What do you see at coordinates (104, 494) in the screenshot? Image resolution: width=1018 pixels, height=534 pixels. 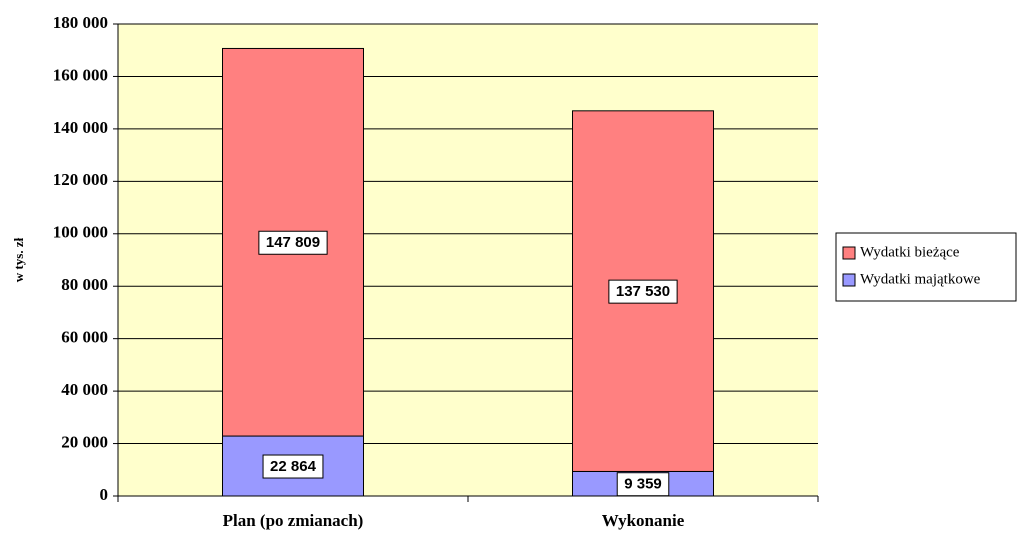 I see `y-tick-label: 0` at bounding box center [104, 494].